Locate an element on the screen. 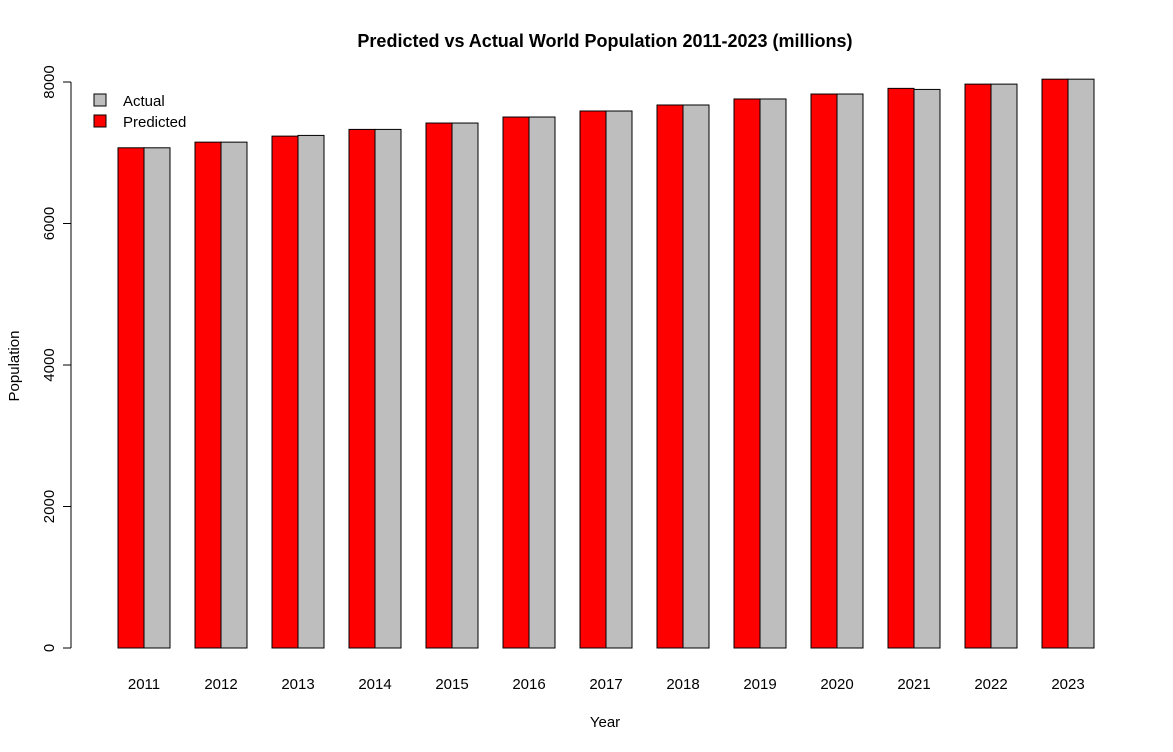 The height and width of the screenshot is (752, 1173). bar-actual-2012 is located at coordinates (234, 395).